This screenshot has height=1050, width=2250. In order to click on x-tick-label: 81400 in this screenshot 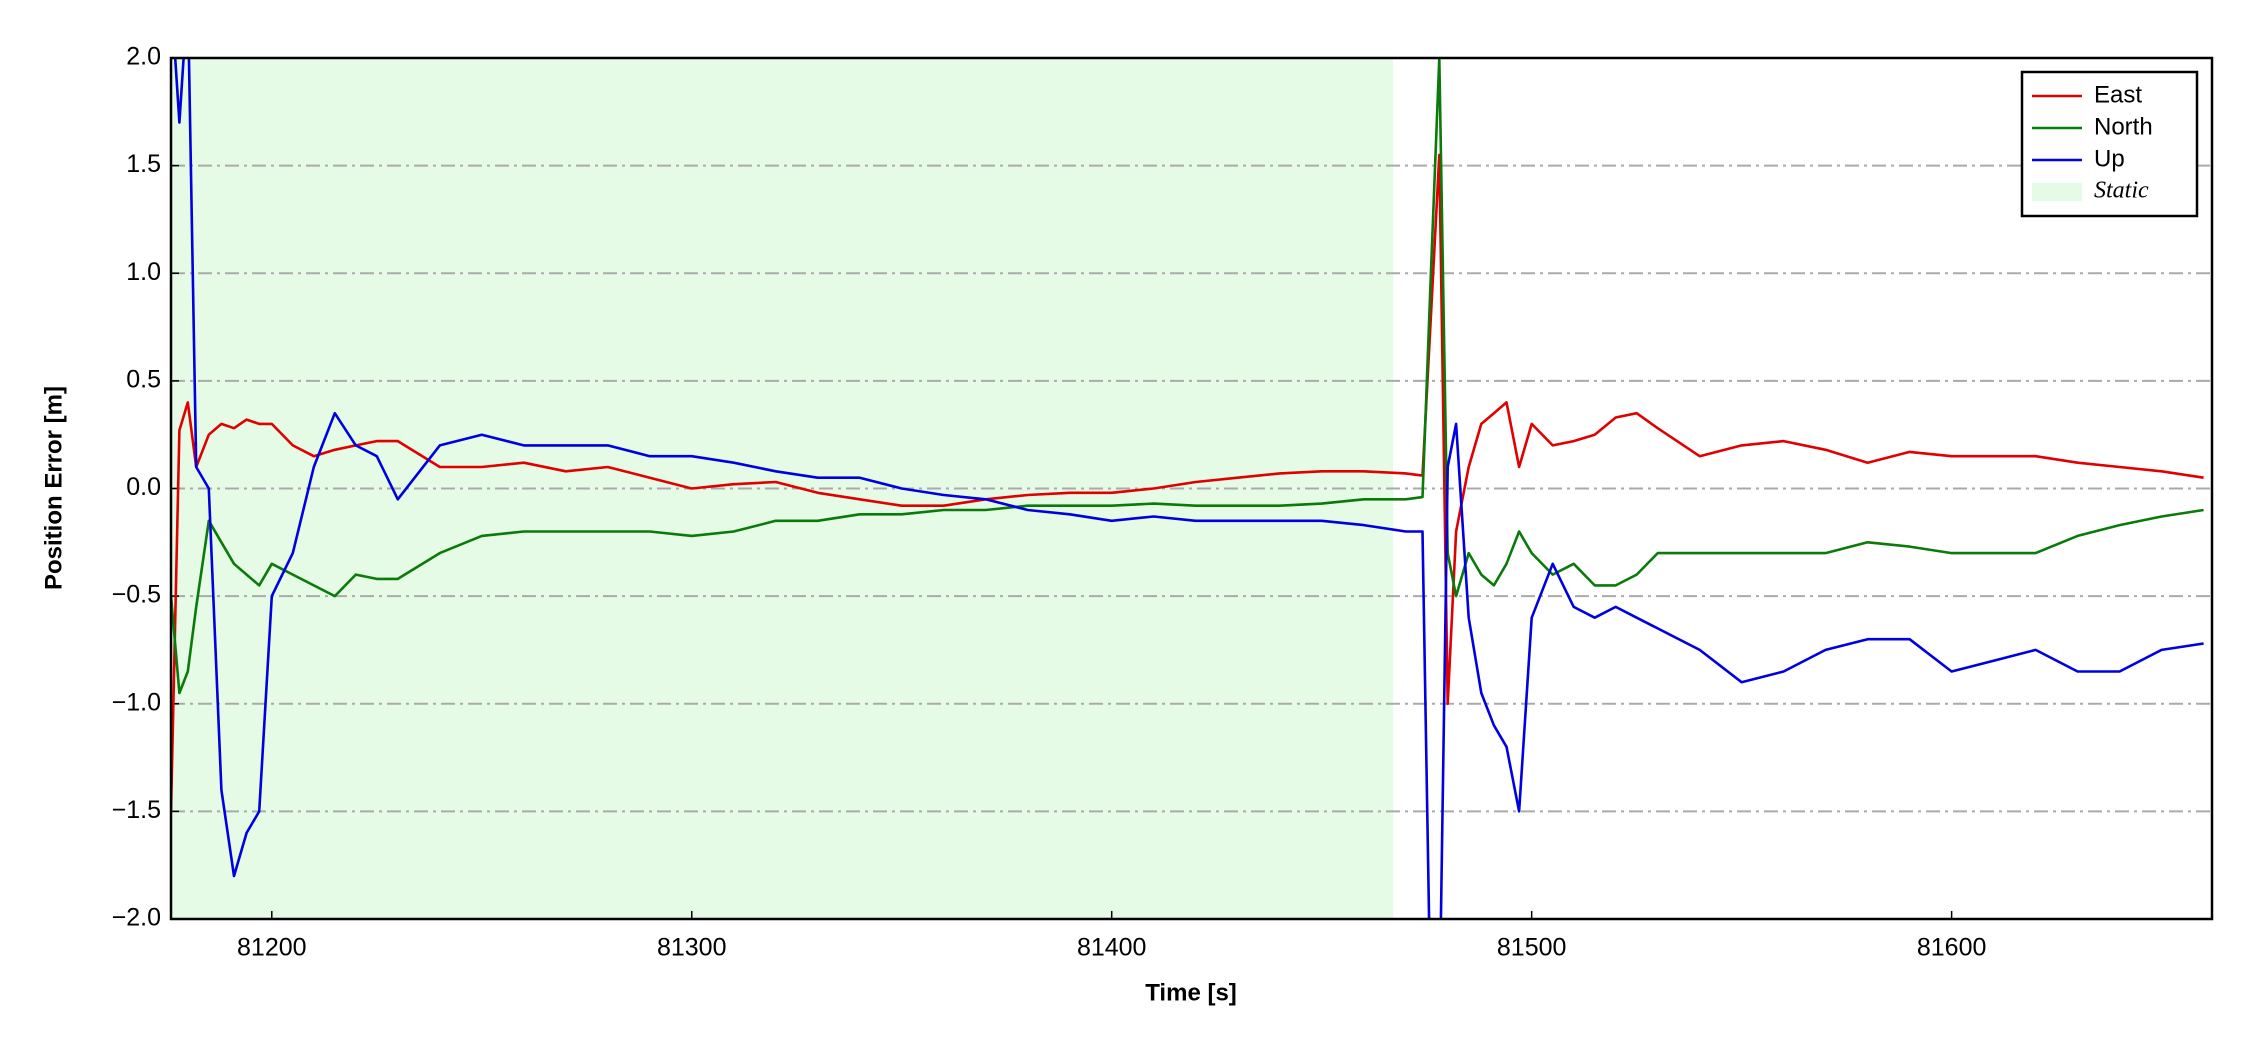, I will do `click(1112, 948)`.